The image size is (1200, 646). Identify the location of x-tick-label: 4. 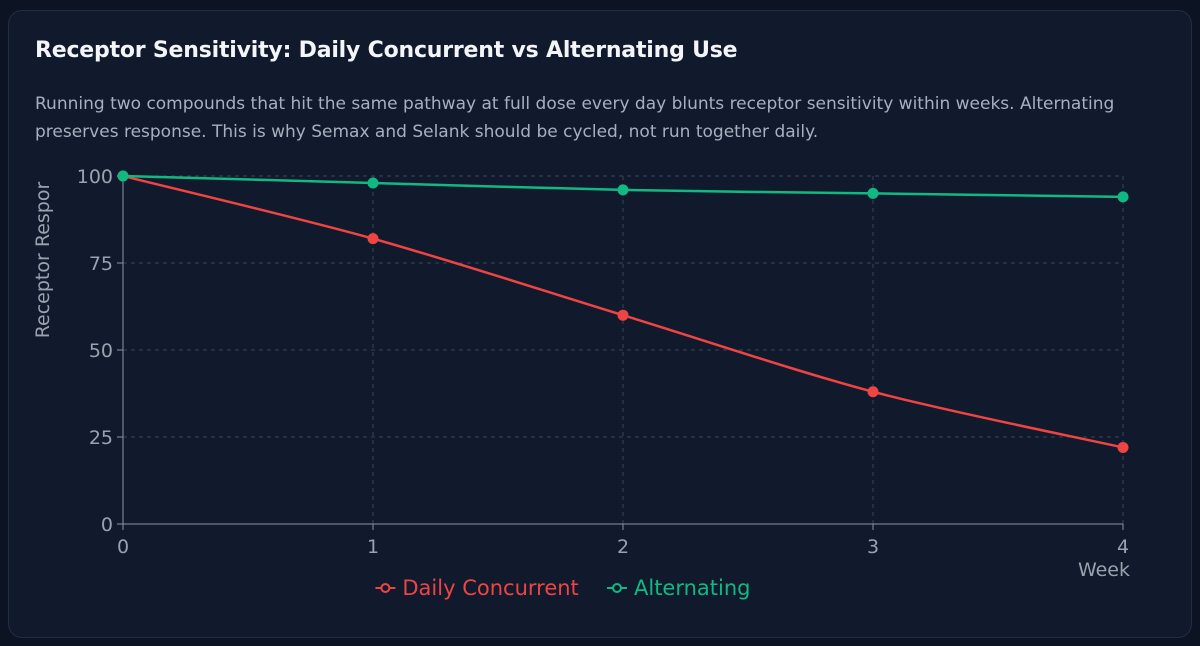
(1123, 547).